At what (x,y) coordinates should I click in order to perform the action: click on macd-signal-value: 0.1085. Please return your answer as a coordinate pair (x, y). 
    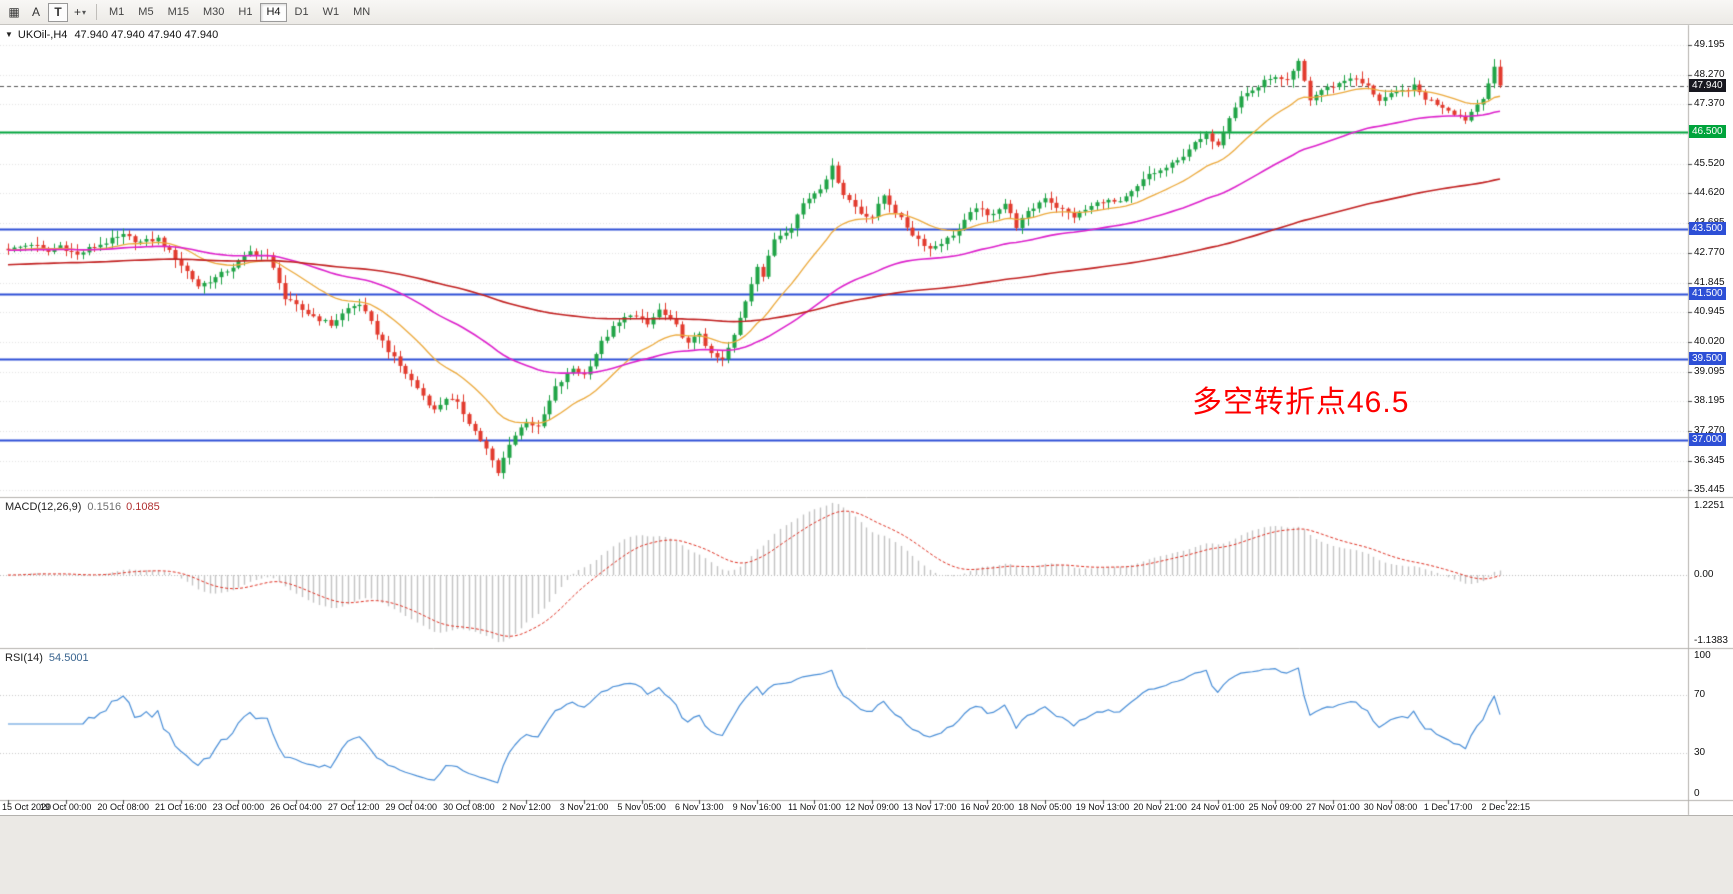
    Looking at the image, I should click on (143, 507).